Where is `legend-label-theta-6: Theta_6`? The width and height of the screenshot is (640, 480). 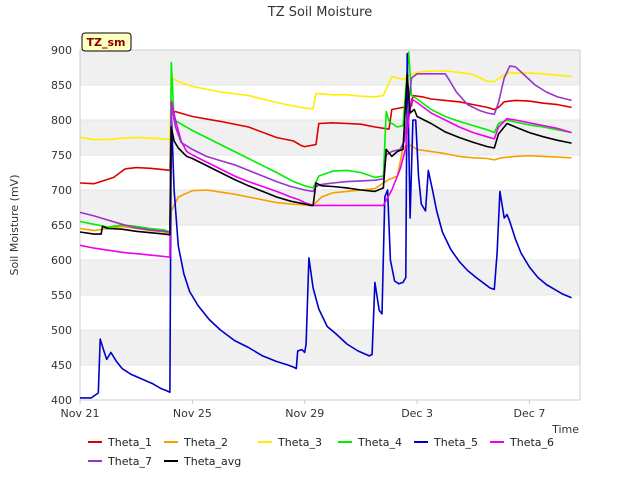
legend-label-theta-6: Theta_6 is located at coordinates (531, 442).